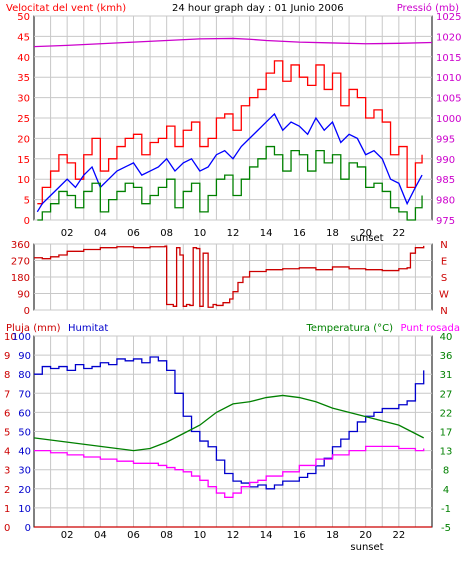  Describe the element at coordinates (446, 452) in the screenshot. I see `temperature-tick-label: 13` at that location.